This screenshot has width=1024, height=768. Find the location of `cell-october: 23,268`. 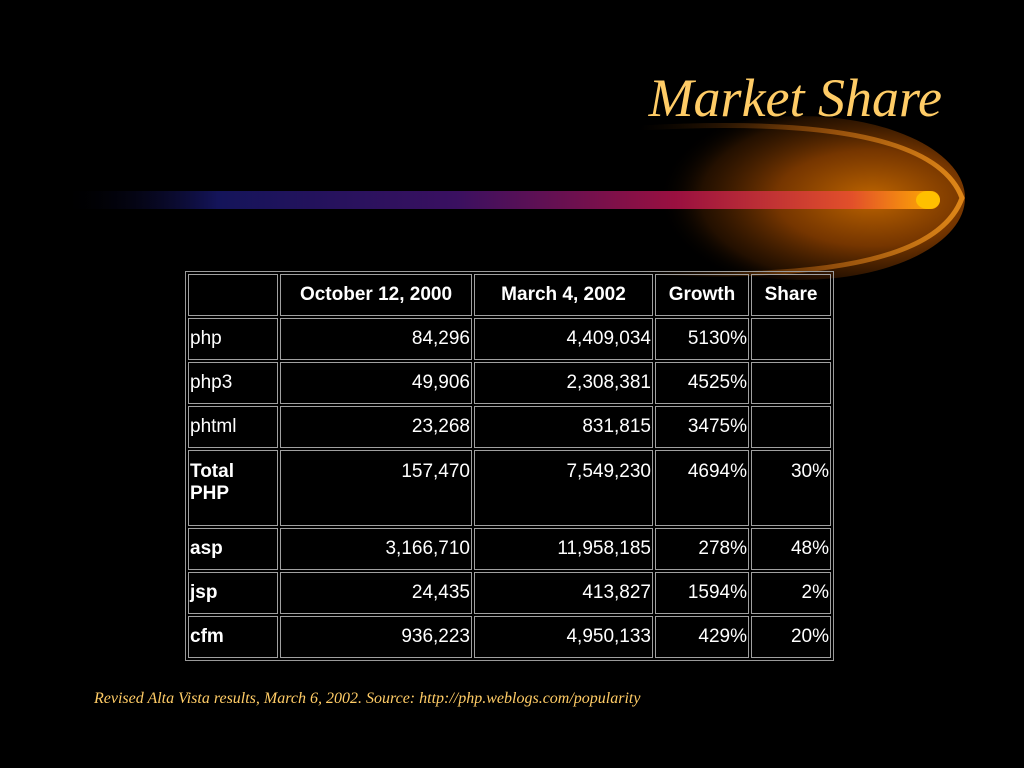

cell-october: 23,268 is located at coordinates (376, 427).